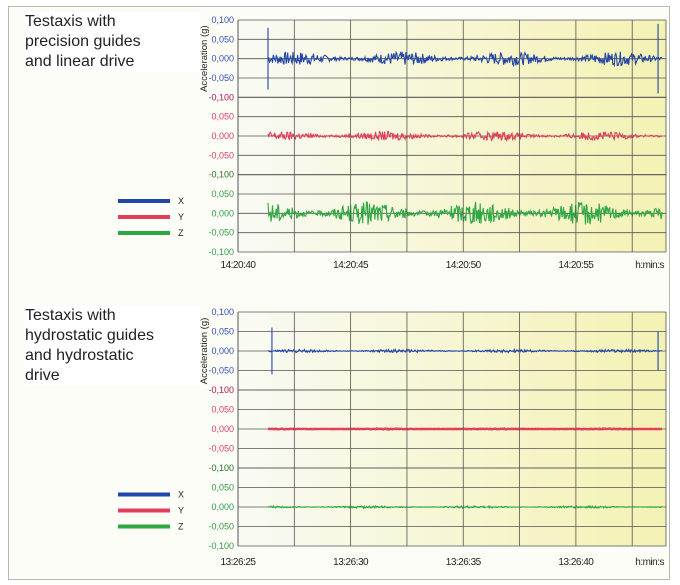 The image size is (680, 585). Describe the element at coordinates (576, 562) in the screenshot. I see `x-tick-label: 13:26:40` at that location.